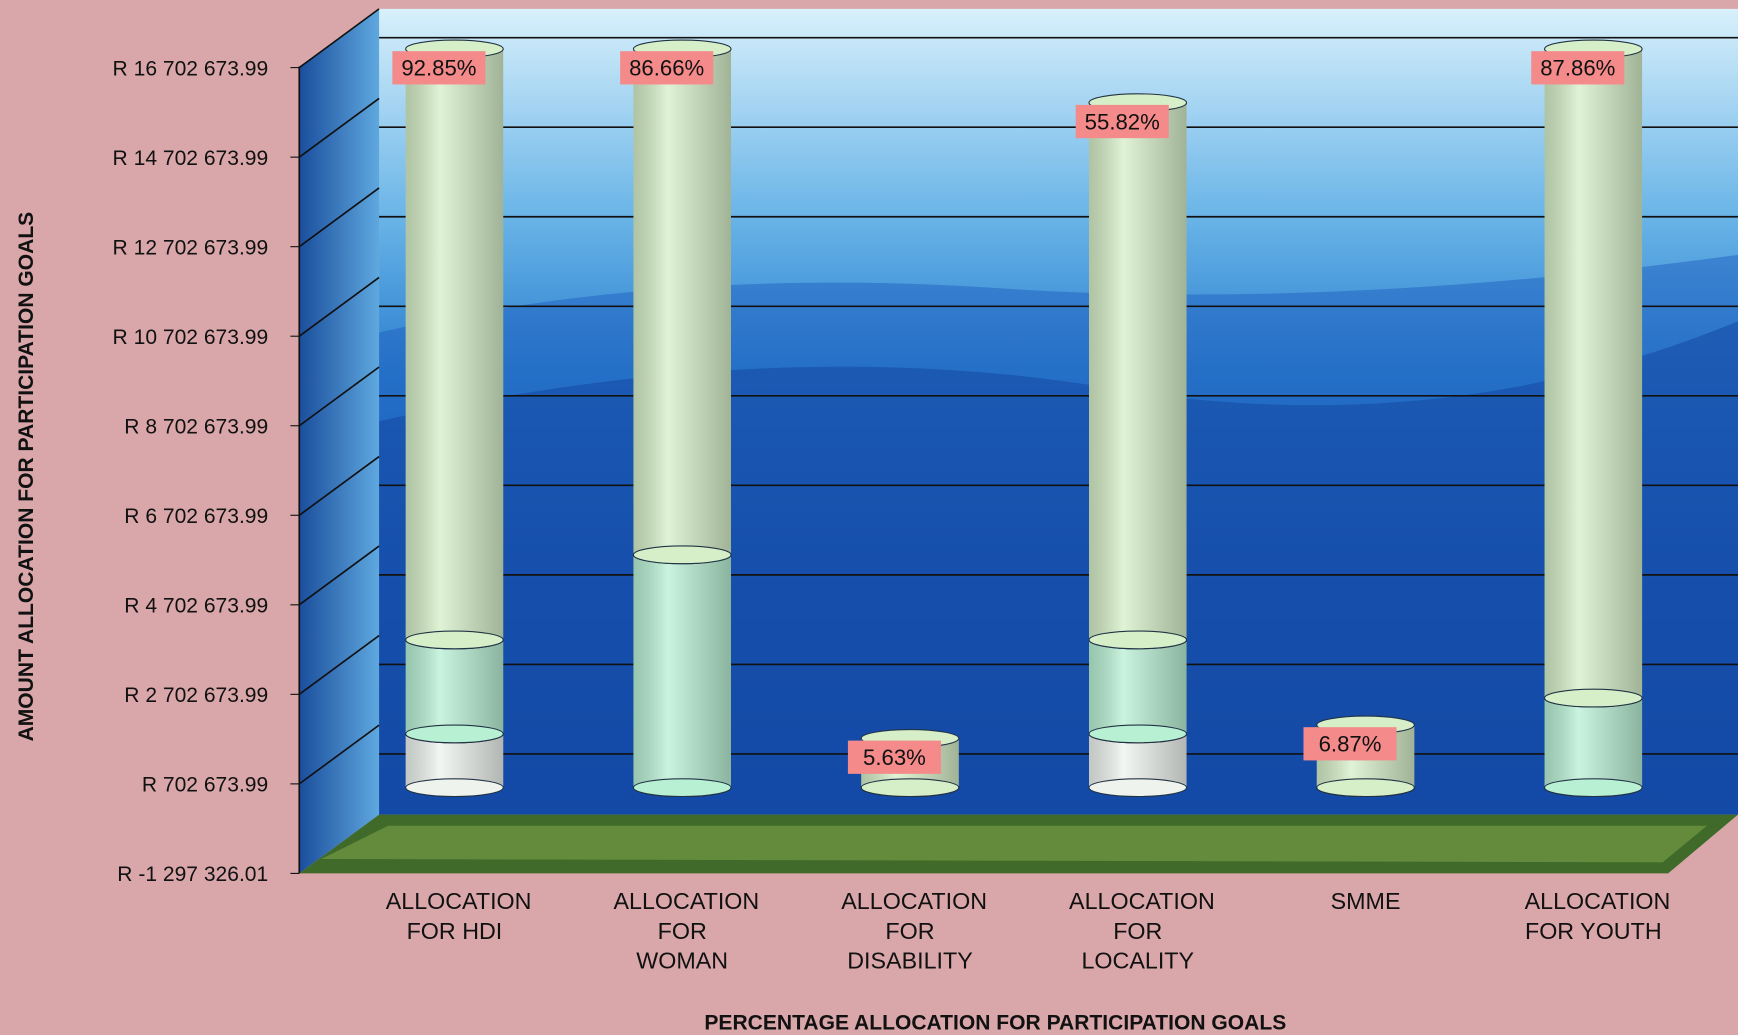 The width and height of the screenshot is (1738, 1035). I want to click on y-tick-label: R 8 702 673.99, so click(196, 427).